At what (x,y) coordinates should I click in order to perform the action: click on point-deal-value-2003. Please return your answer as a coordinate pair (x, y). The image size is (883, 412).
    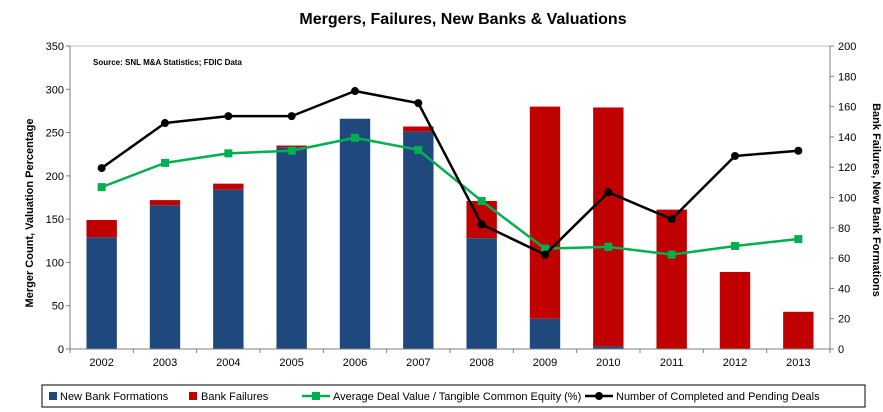
    Looking at the image, I should click on (165, 162).